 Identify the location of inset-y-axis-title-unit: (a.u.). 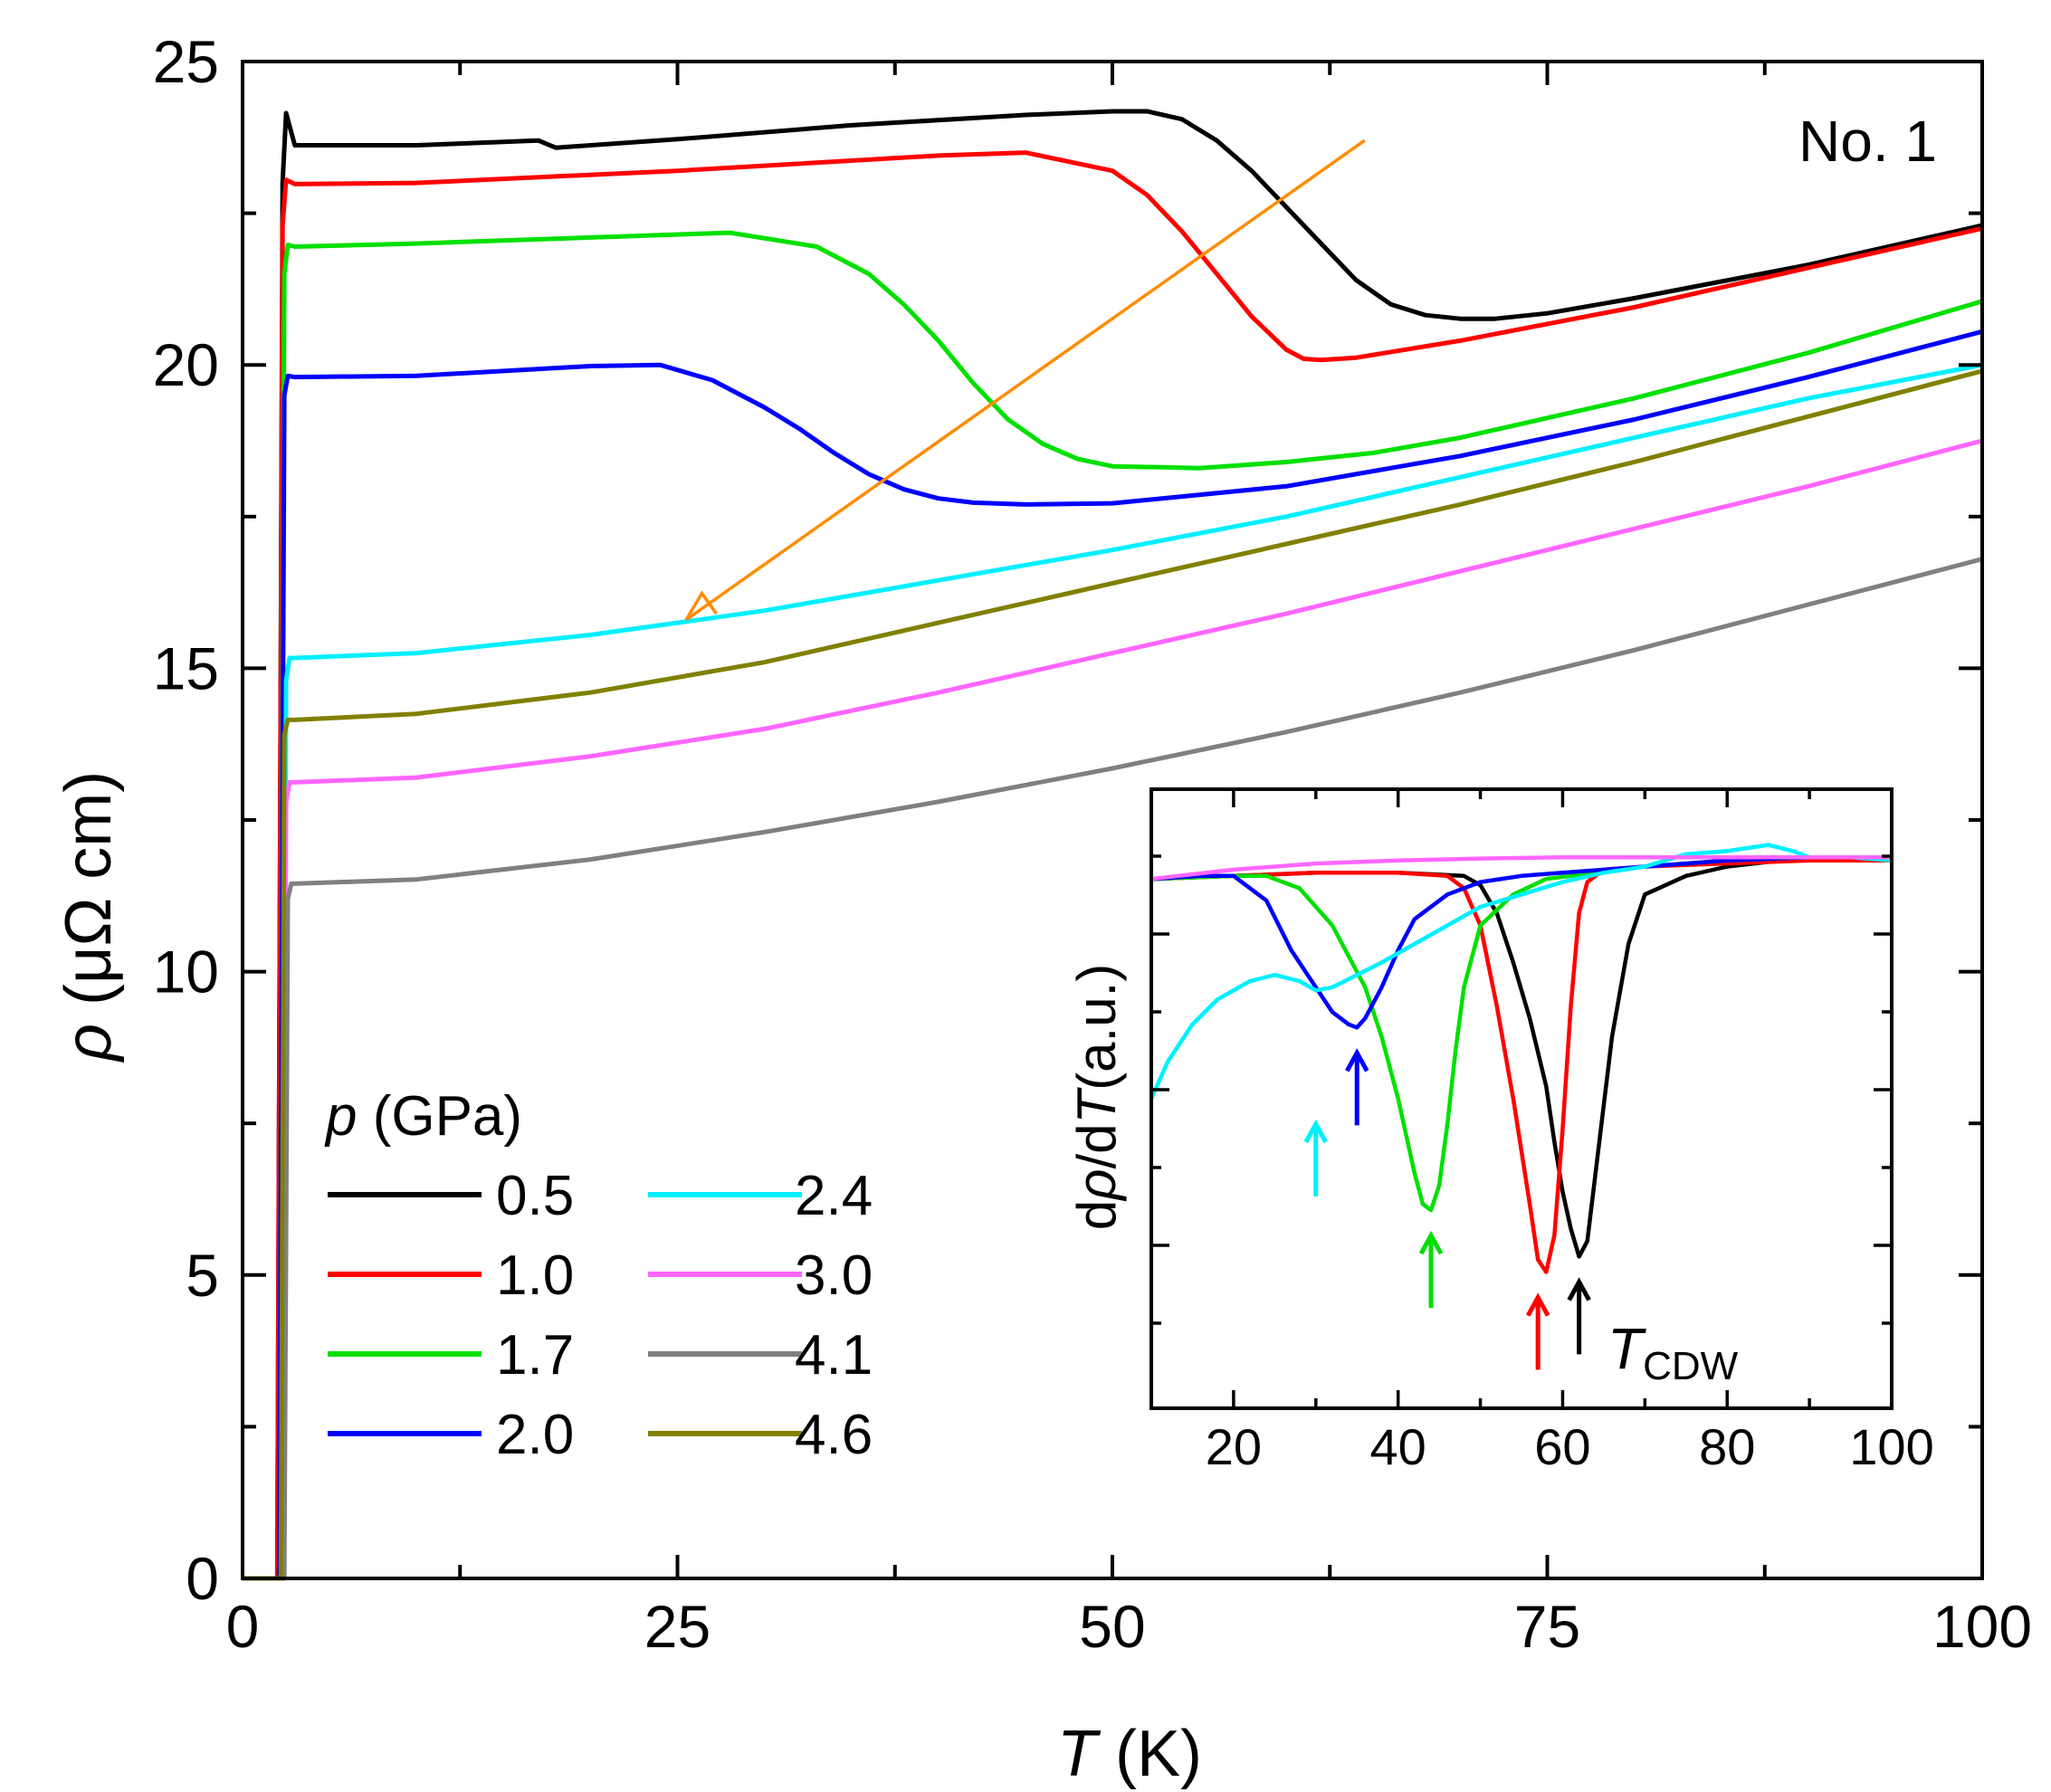
(1096, 1027).